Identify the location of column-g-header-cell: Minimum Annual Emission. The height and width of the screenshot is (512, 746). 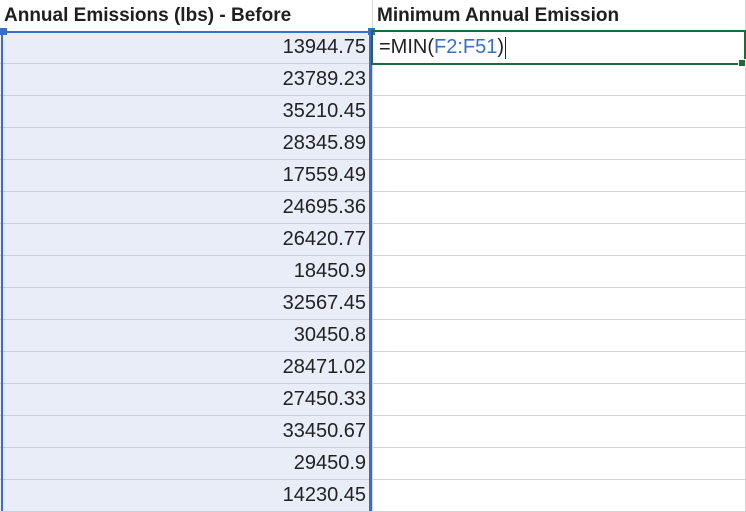
(559, 16).